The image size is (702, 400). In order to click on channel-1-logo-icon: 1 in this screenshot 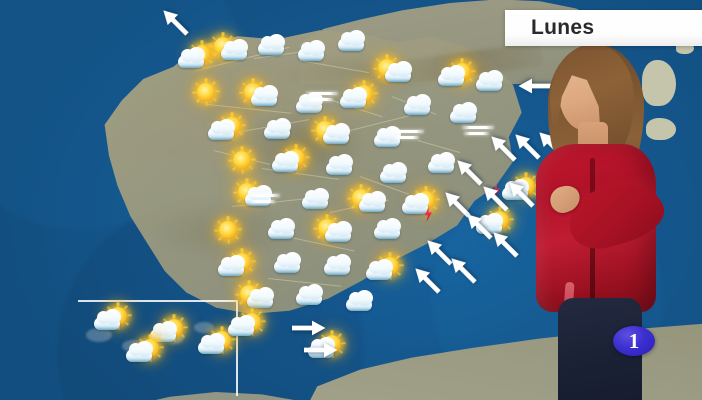, I will do `click(634, 341)`.